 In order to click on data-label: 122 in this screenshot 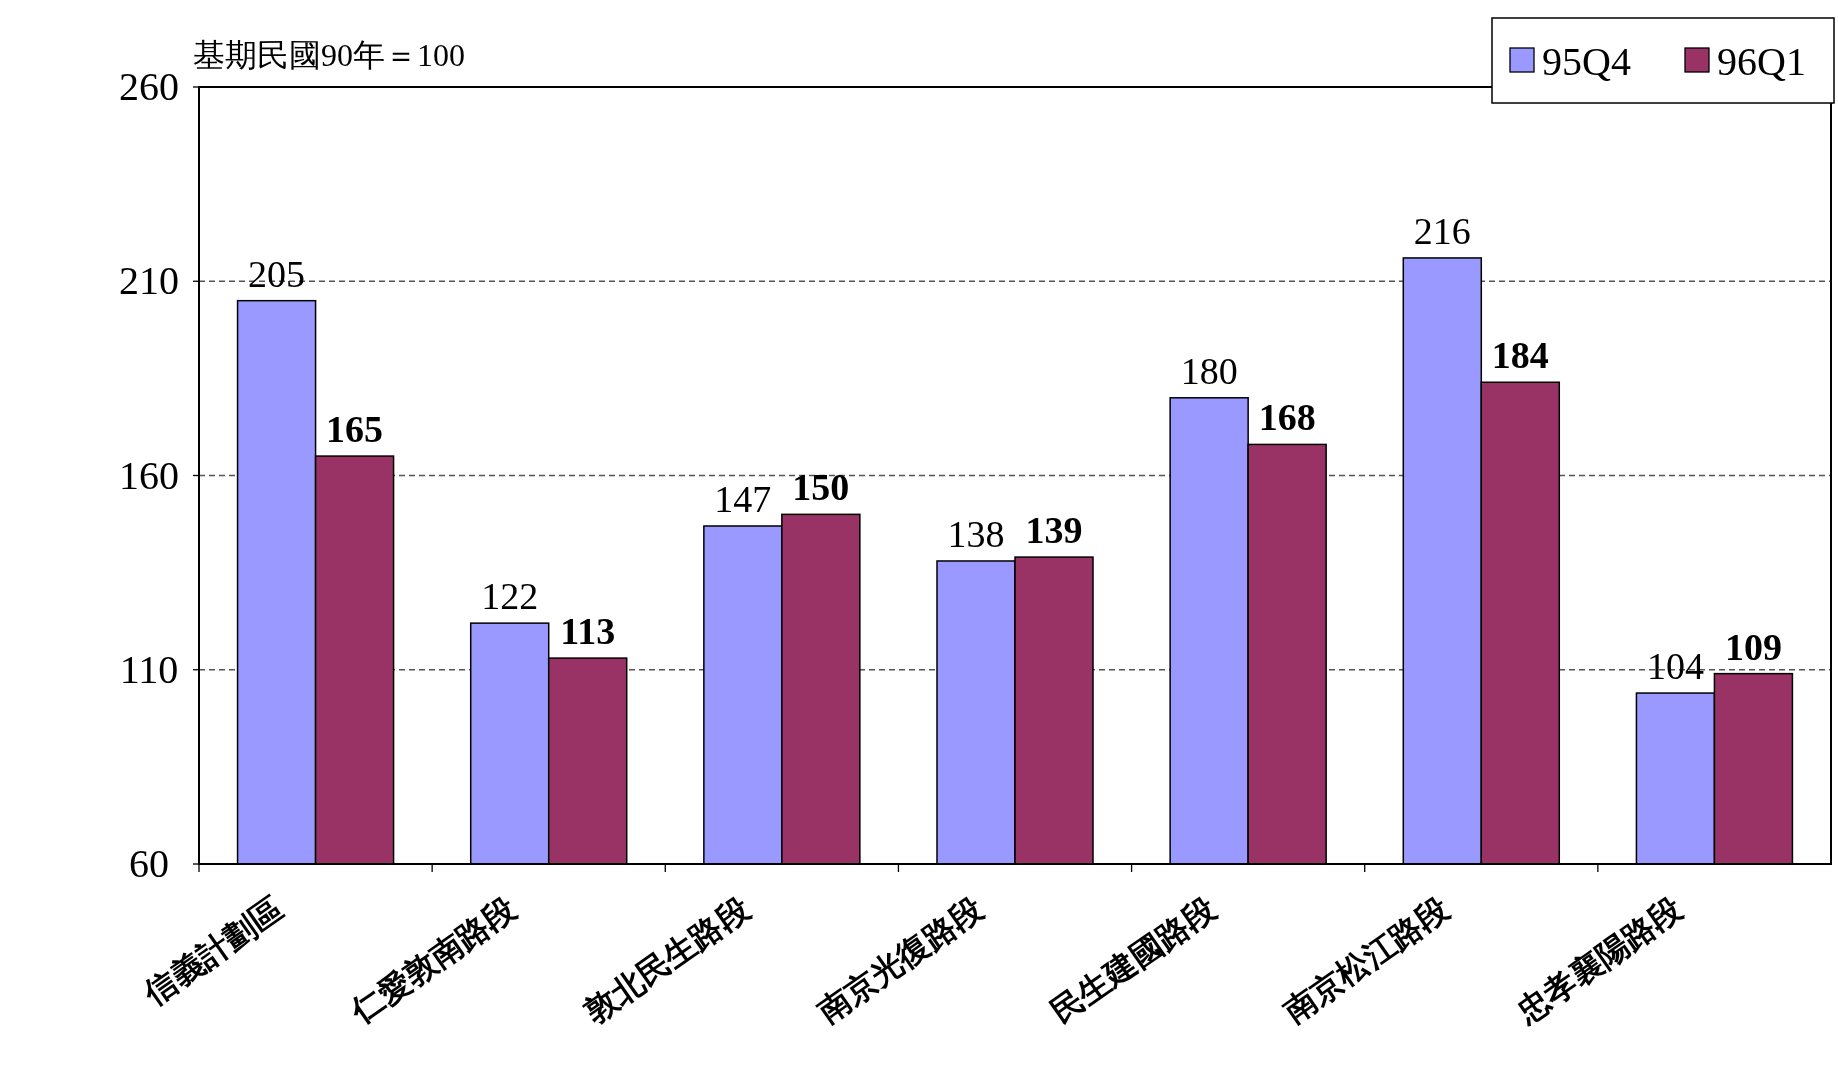, I will do `click(510, 596)`.